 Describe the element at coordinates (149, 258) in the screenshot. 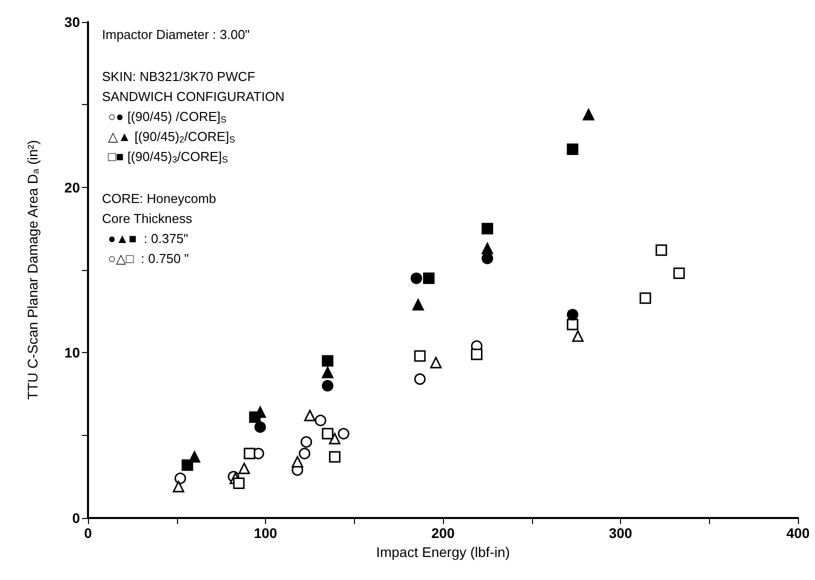

I see `annotation: ○△□ : 0.750 "` at that location.